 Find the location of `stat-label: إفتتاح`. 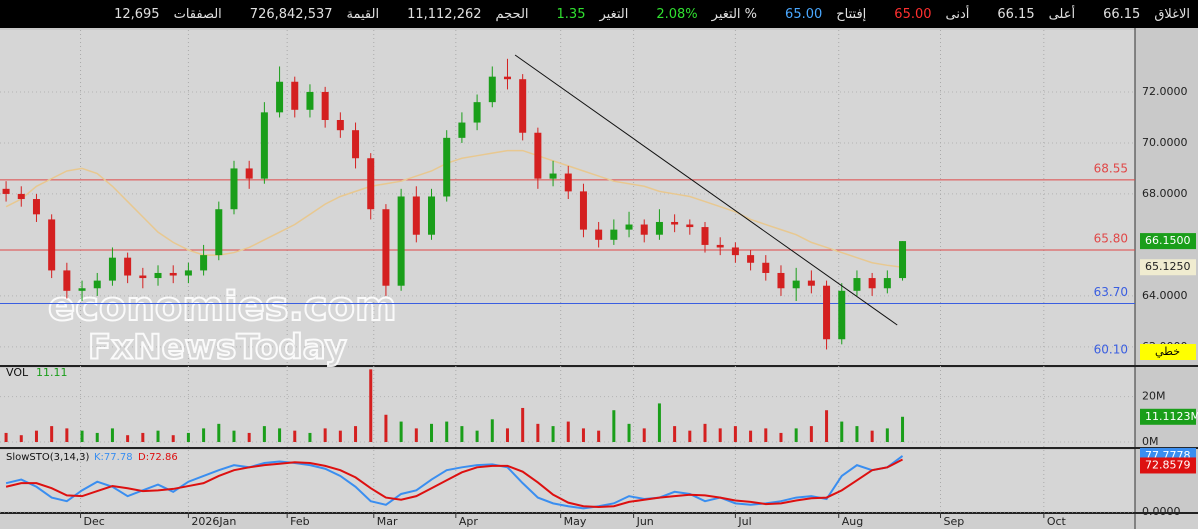

stat-label: إفتتاح is located at coordinates (851, 14).